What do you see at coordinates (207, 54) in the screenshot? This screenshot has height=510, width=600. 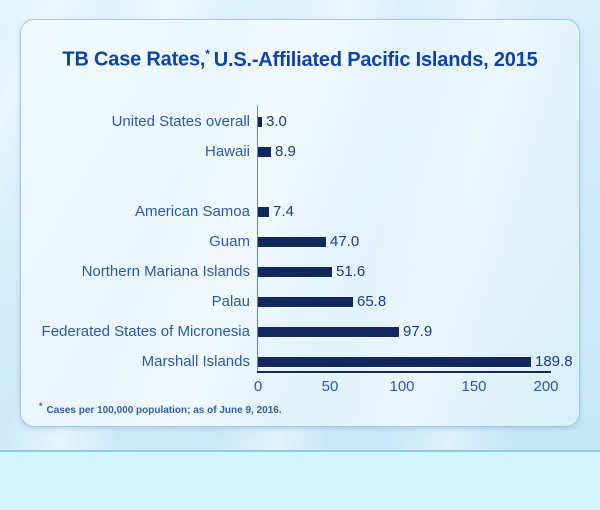 I see `chart-title-asterisk: *` at bounding box center [207, 54].